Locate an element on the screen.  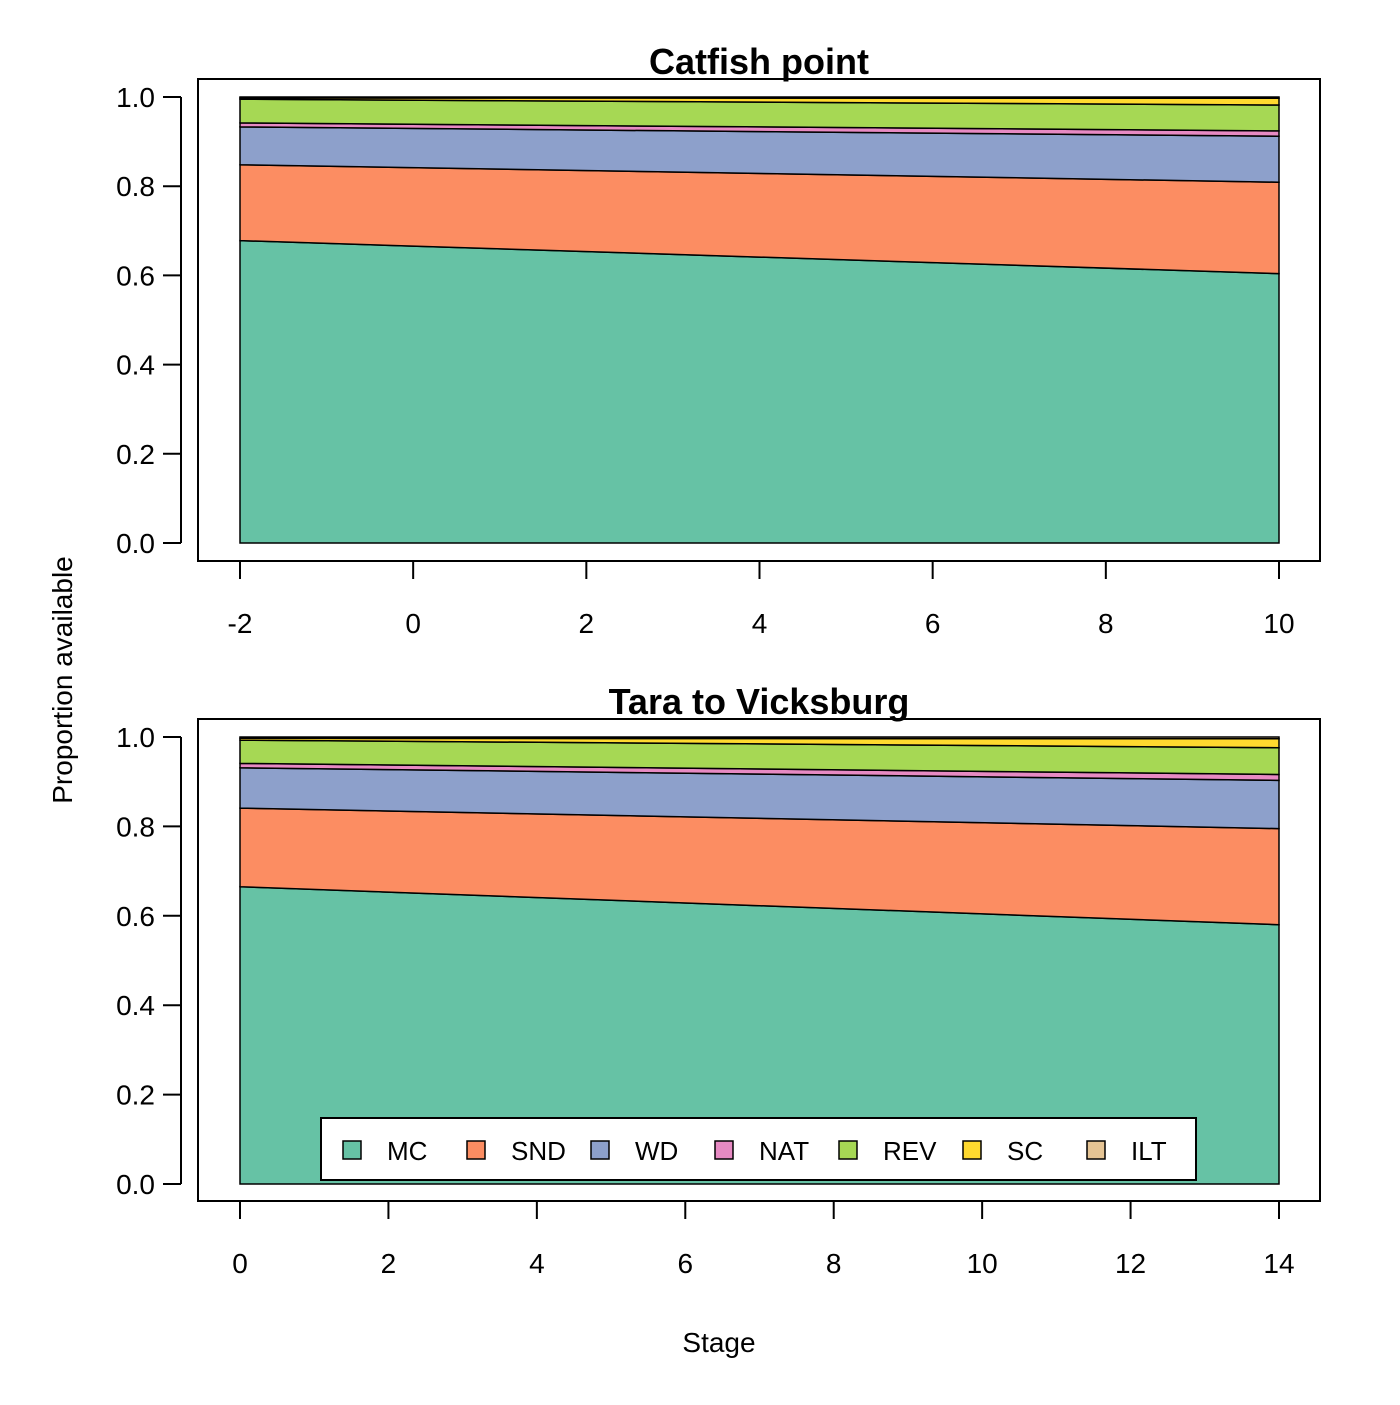
chart-title: Catfish point is located at coordinates (759, 61).